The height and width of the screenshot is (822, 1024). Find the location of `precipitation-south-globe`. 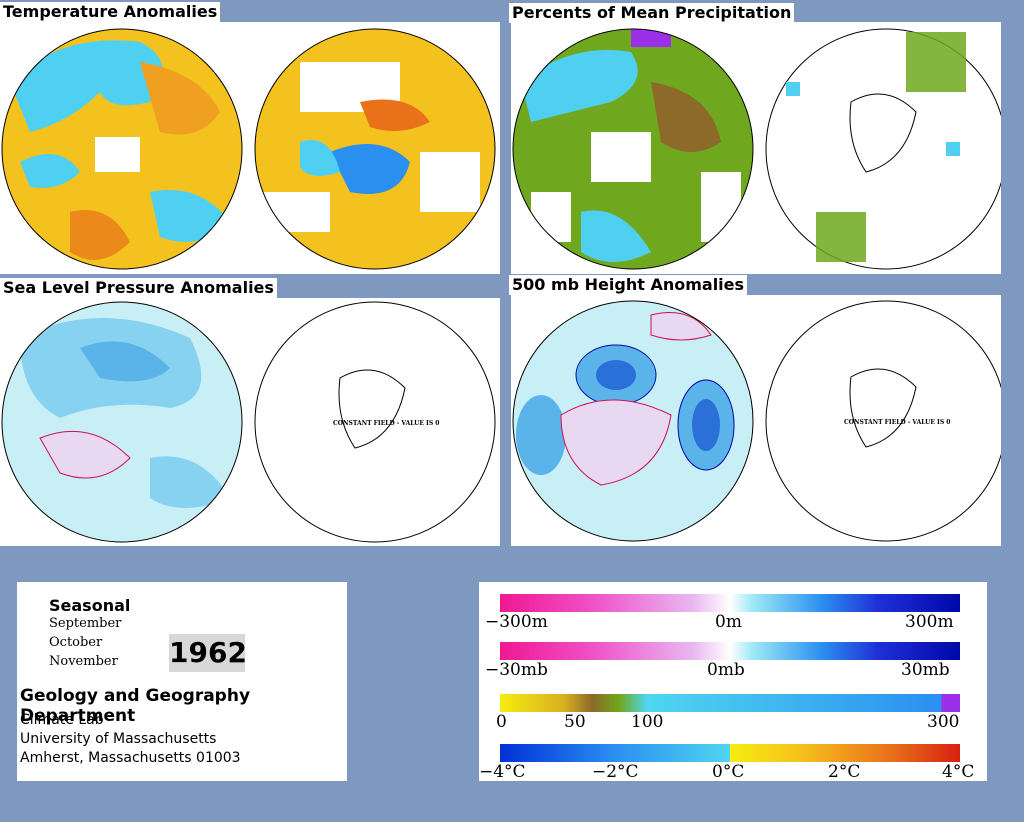

precipitation-south-globe is located at coordinates (883, 149).